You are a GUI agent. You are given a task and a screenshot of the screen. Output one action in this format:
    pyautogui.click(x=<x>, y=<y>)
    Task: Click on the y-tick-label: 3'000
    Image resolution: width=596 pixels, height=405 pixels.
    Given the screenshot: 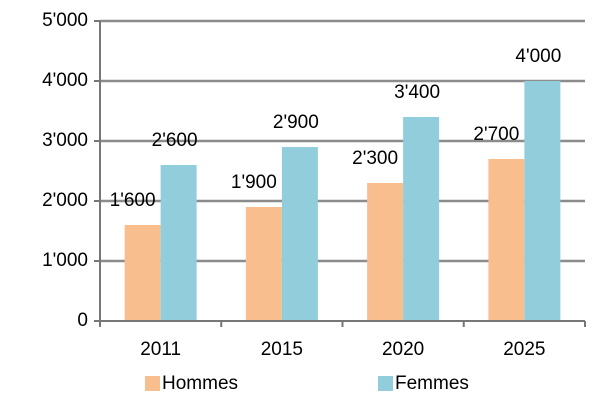 What is the action you would take?
    pyautogui.click(x=65, y=140)
    